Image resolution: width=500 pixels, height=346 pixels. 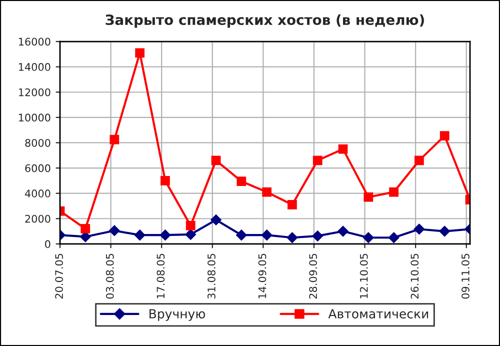 I want to click on y-tick-label: 12000, so click(x=34, y=92).